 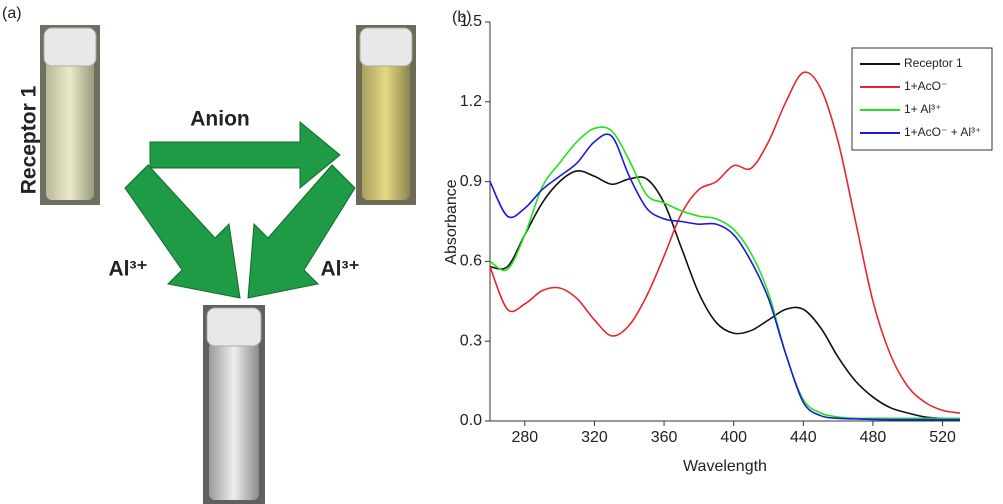 I want to click on legend-label: Receptor 1, so click(x=933, y=63).